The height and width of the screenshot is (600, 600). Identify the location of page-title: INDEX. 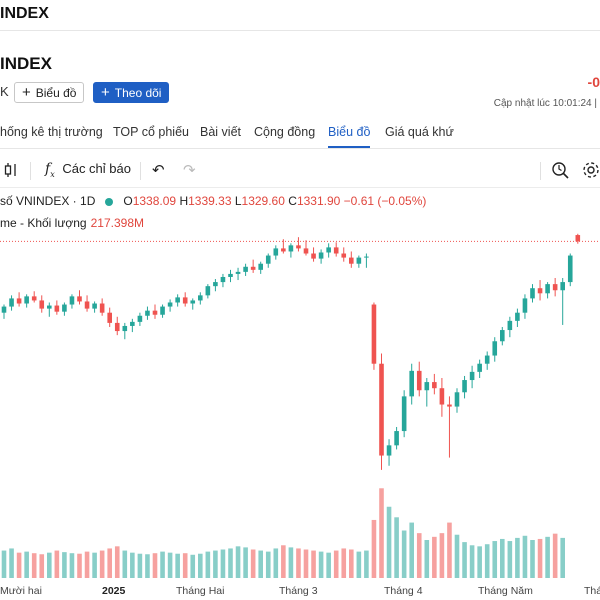
(26, 63).